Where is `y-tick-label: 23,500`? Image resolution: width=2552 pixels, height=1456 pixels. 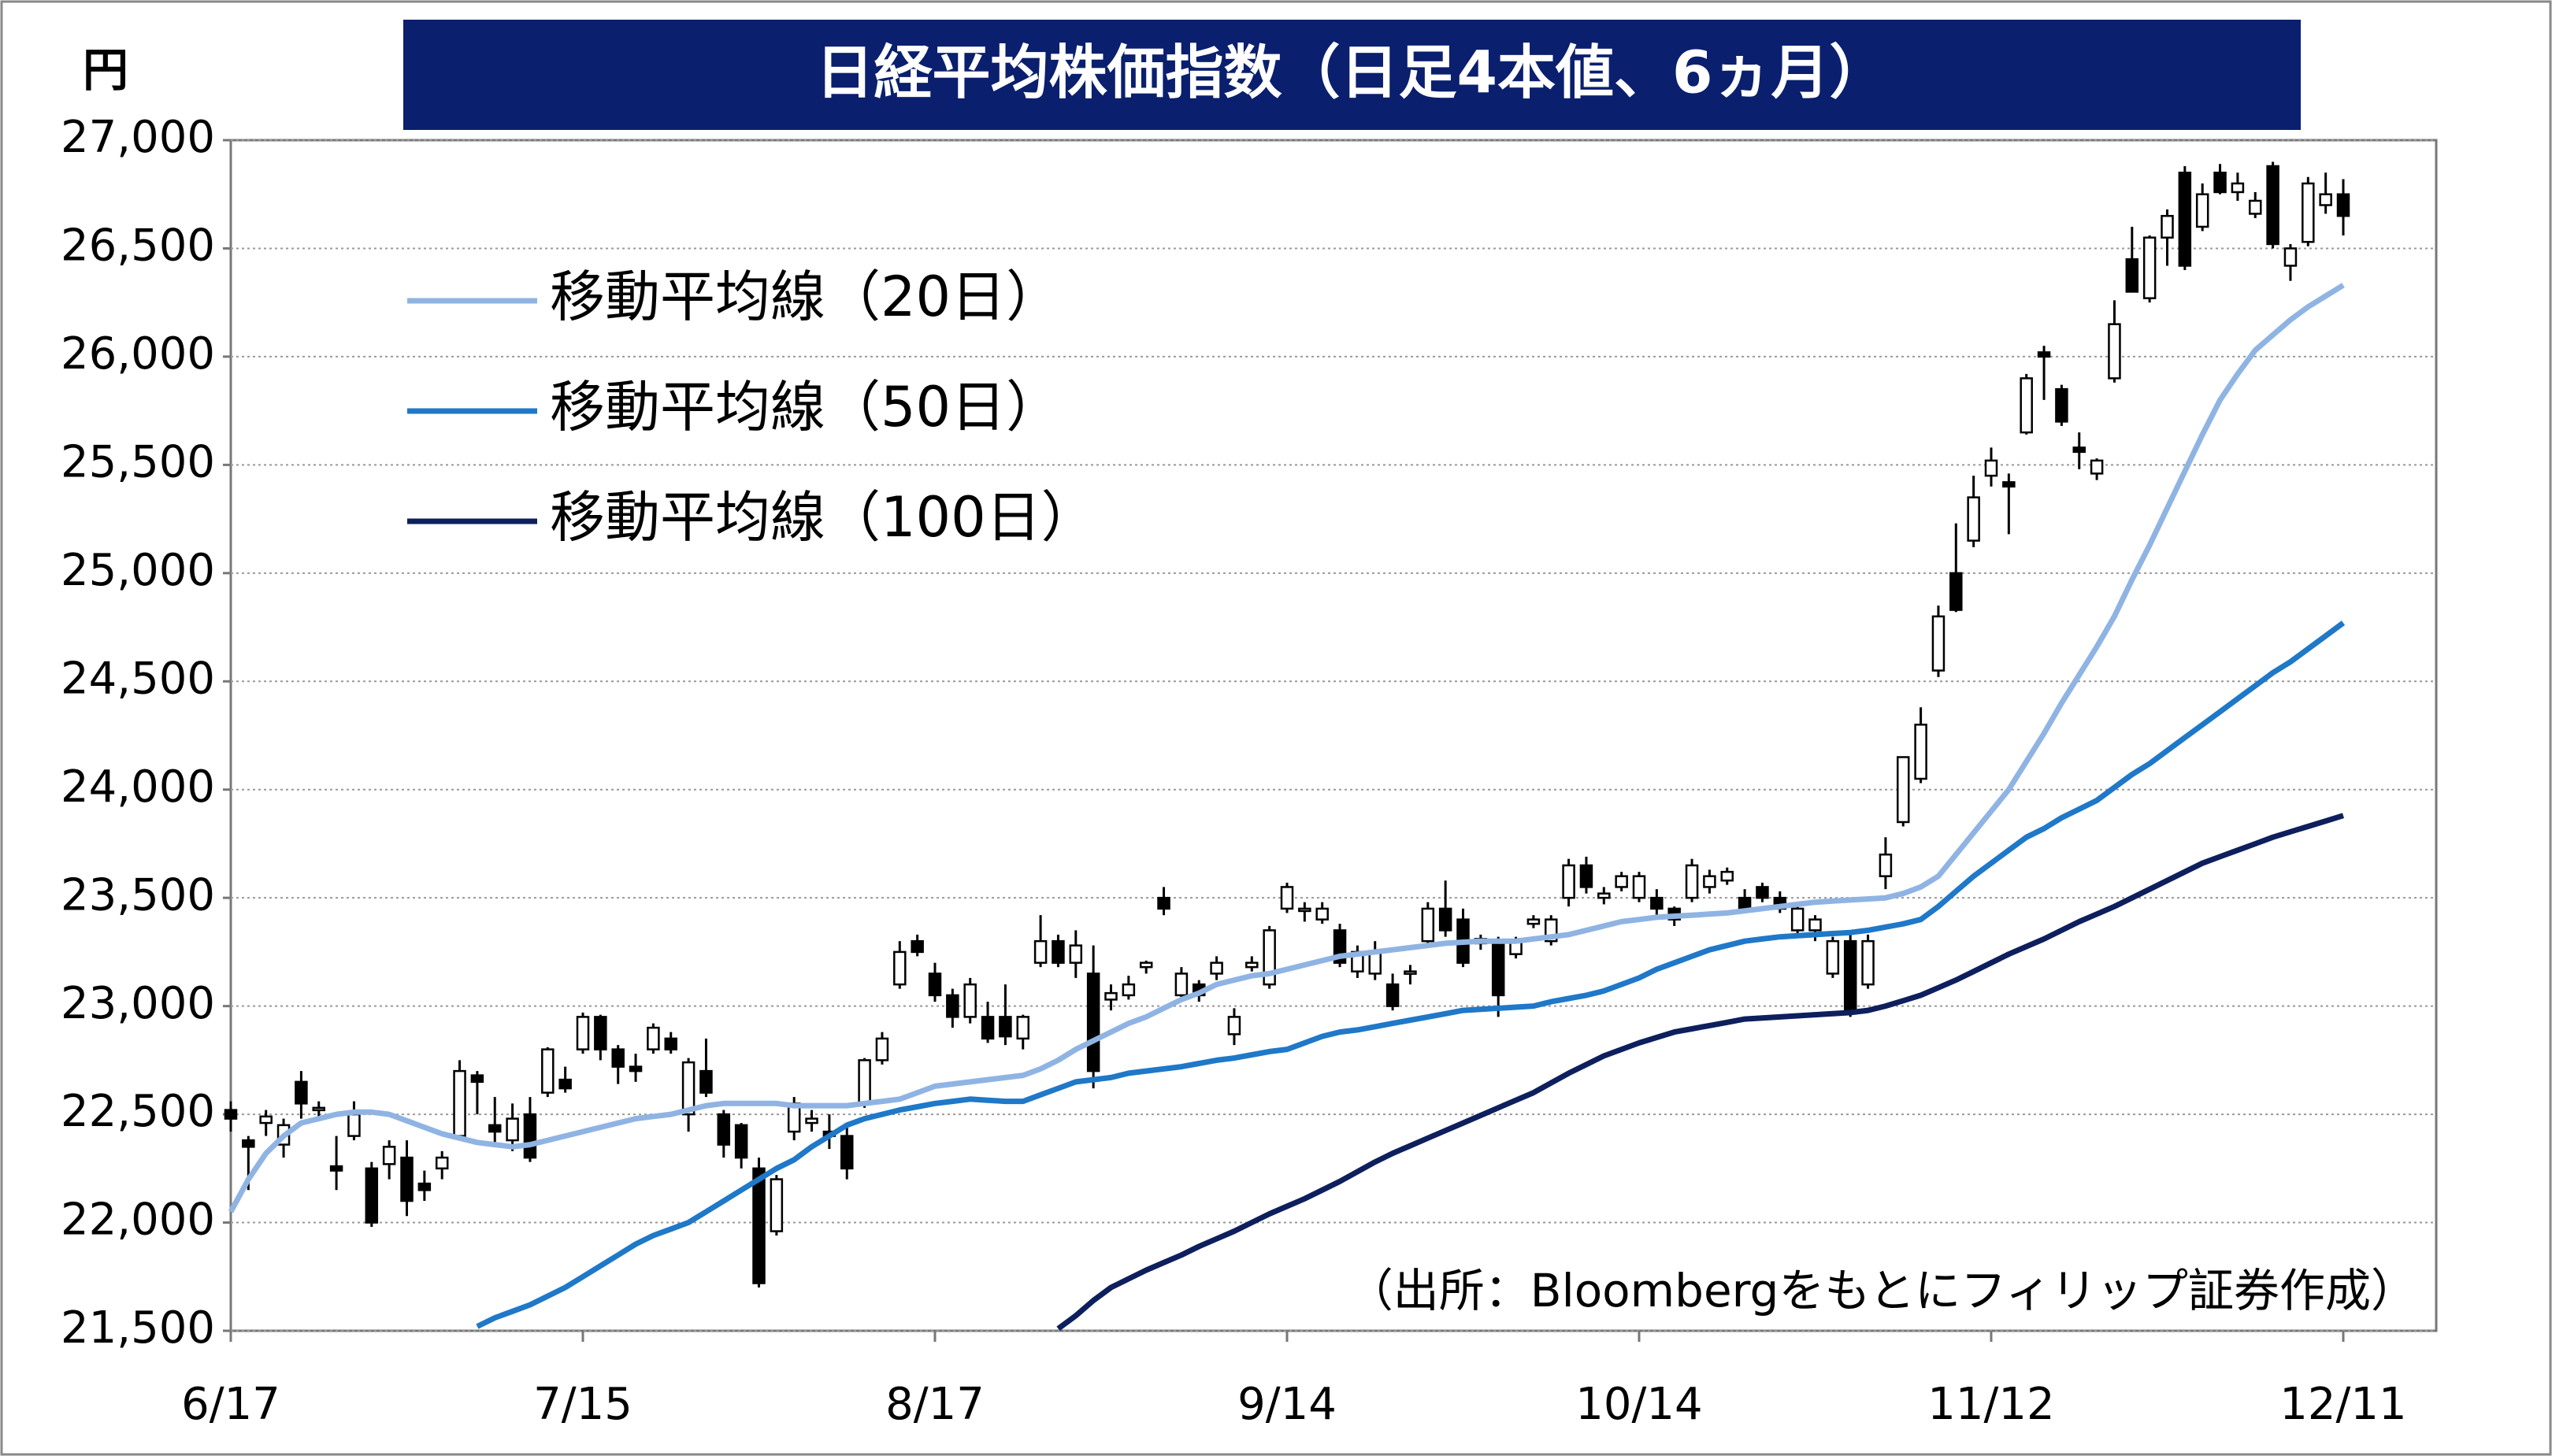 y-tick-label: 23,500 is located at coordinates (138, 895).